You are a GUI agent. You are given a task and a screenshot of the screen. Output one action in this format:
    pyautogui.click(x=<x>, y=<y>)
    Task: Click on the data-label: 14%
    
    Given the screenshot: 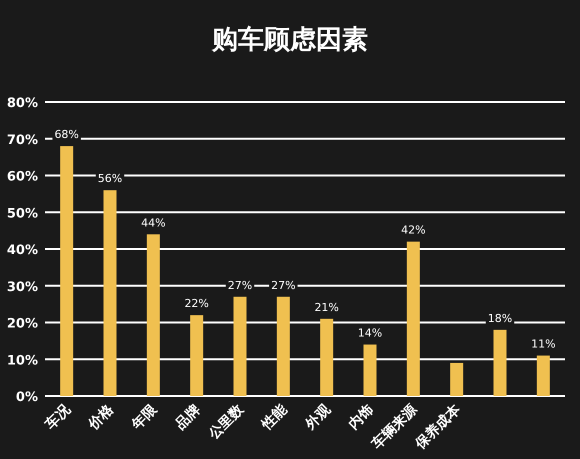 What is the action you would take?
    pyautogui.click(x=370, y=333)
    